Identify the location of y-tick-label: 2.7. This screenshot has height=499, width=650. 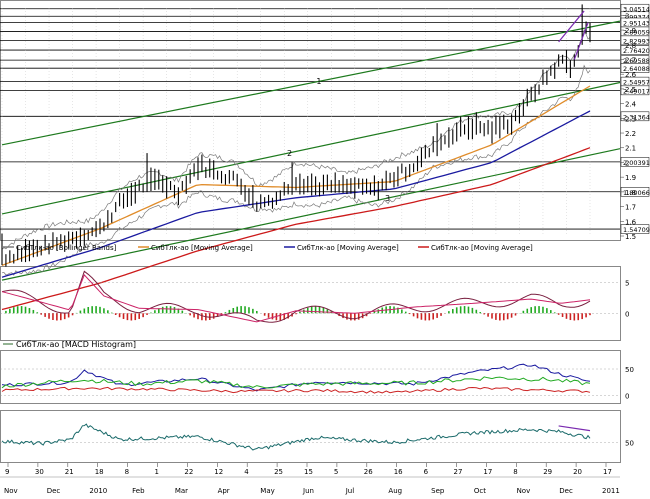
(630, 60).